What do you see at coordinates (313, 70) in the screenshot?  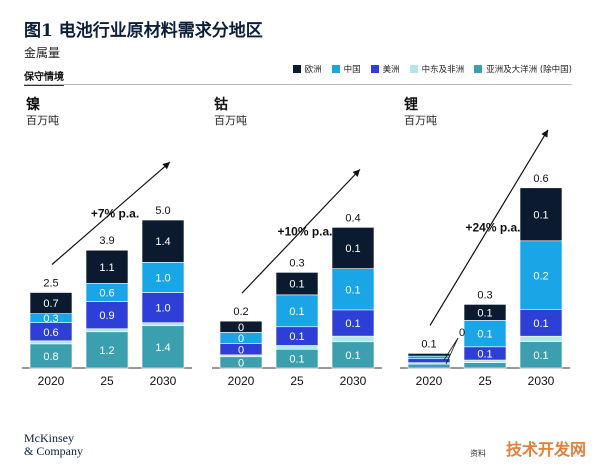 I see `legend-label: 欧洲` at bounding box center [313, 70].